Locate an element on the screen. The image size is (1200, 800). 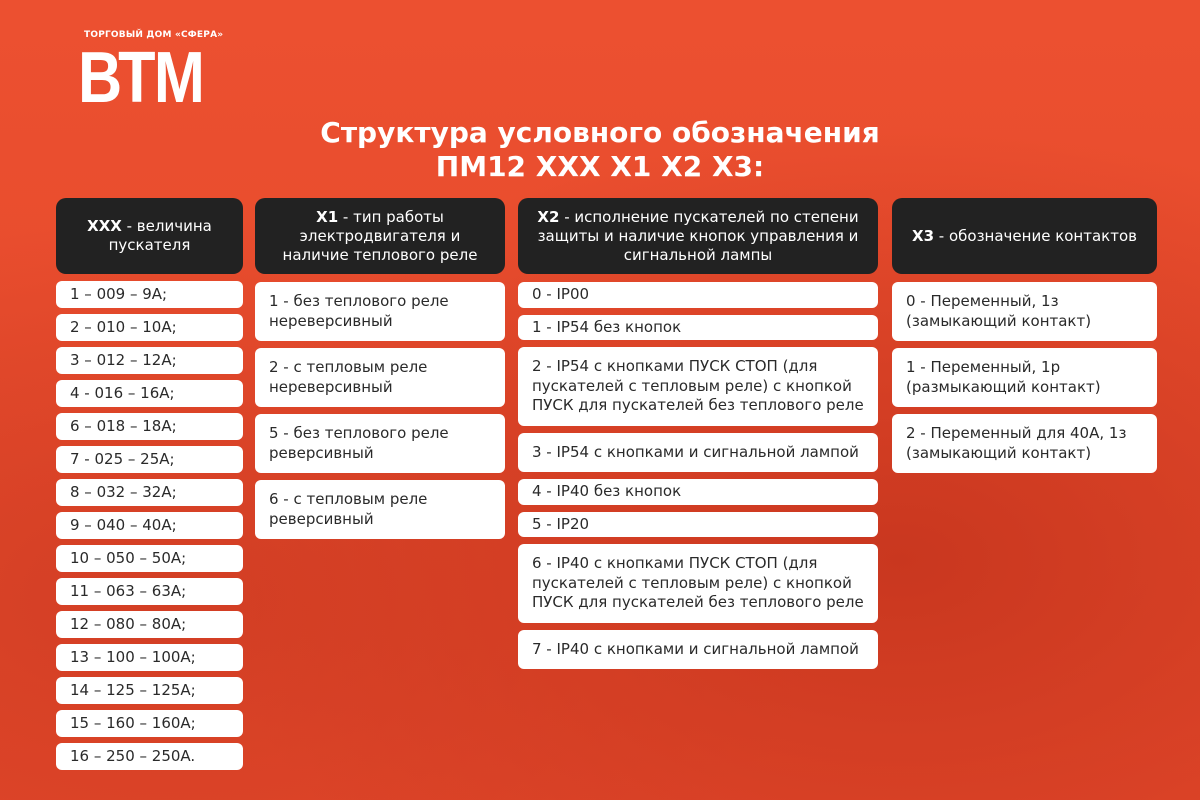
list-item: 0 - Переменный, 1з (замыкающий контакт) is located at coordinates (1024, 311).